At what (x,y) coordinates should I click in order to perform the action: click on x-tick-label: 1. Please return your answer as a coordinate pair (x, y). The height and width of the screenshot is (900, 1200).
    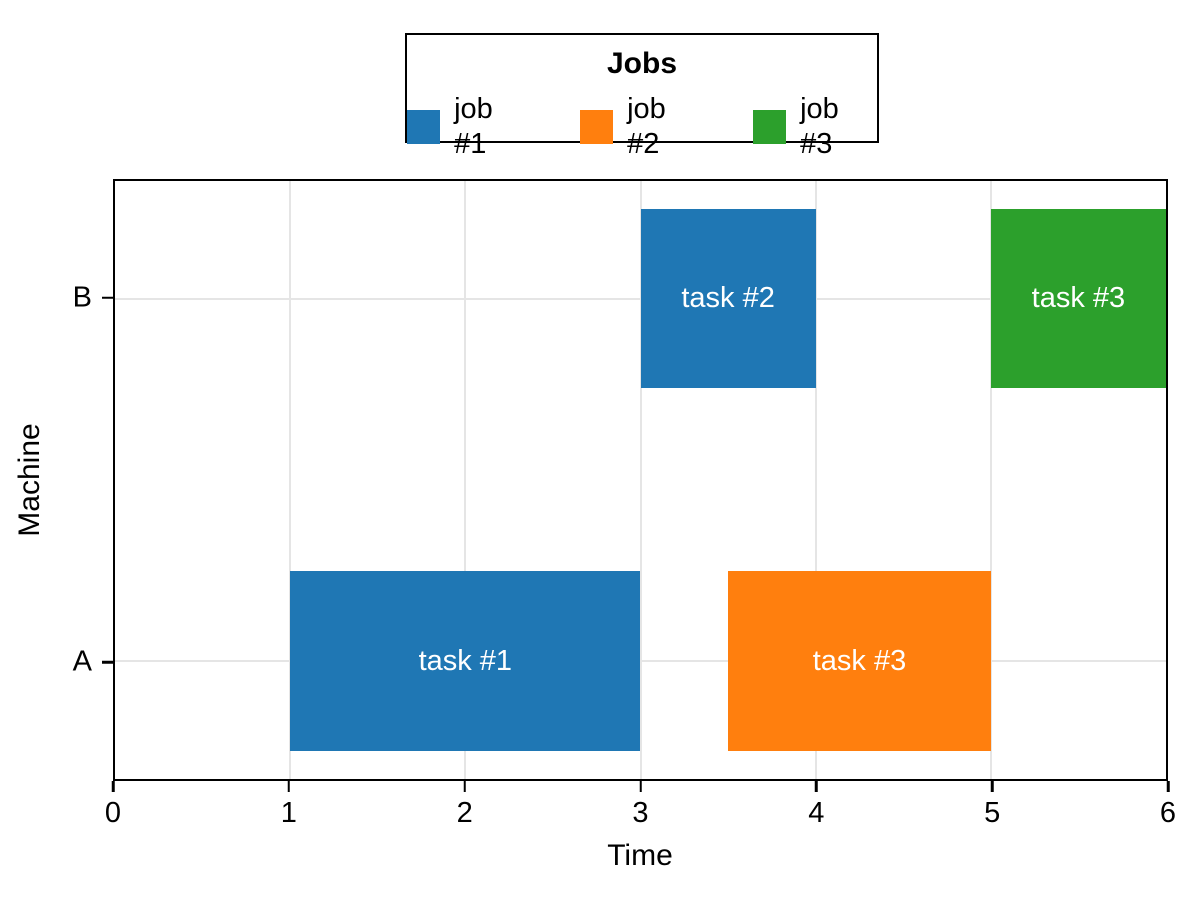
    Looking at the image, I should click on (288, 813).